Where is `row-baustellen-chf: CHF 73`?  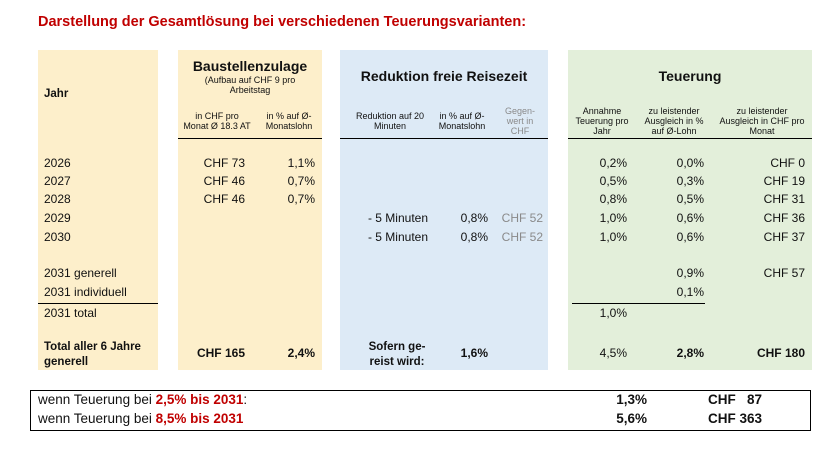
row-baustellen-chf: CHF 73 is located at coordinates (224, 163).